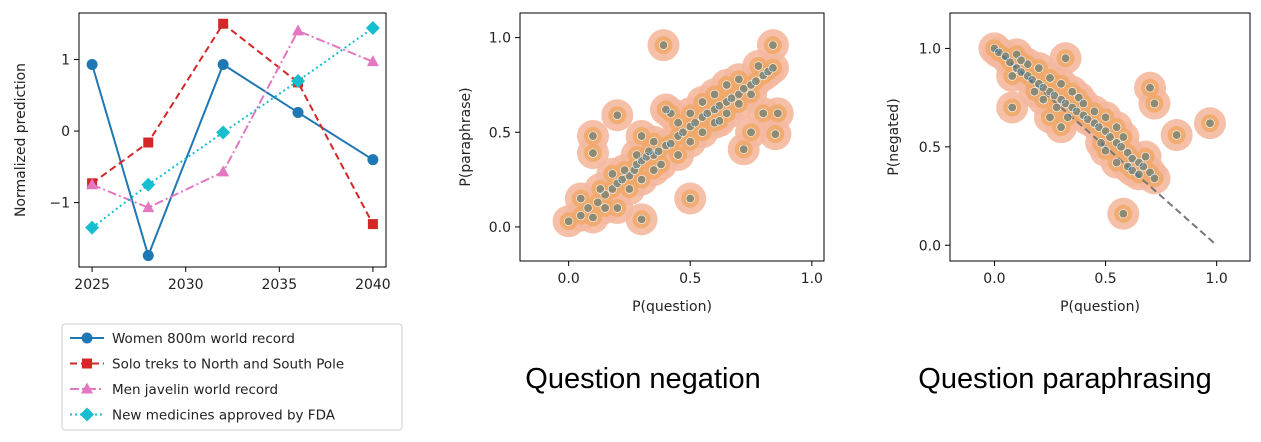 This screenshot has width=1261, height=442. Describe the element at coordinates (894, 136) in the screenshot. I see `paraphrasing-scatter-ylabel: P(negated)` at that location.